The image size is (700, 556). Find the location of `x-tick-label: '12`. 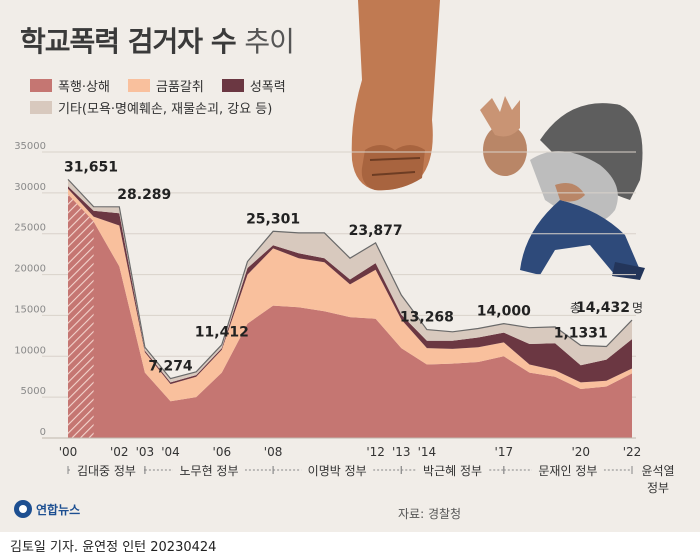

x-tick-label: '12 is located at coordinates (375, 452).